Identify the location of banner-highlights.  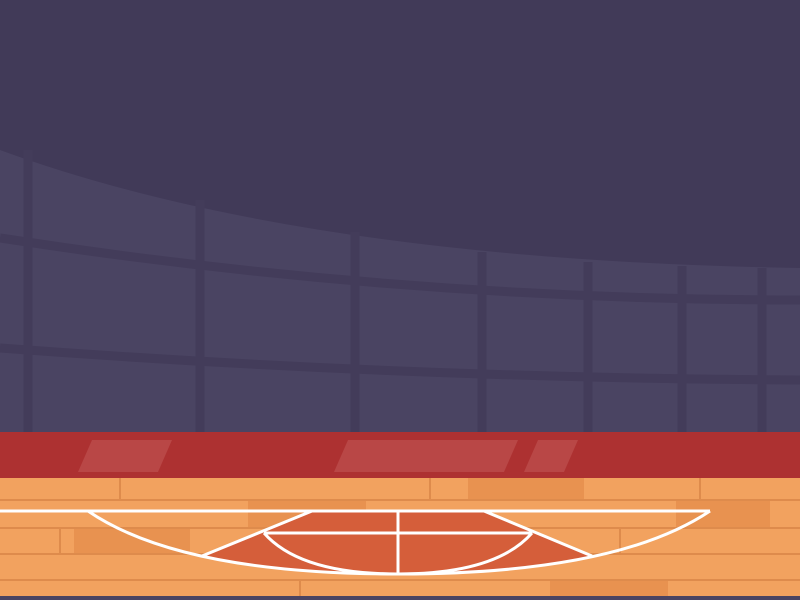
(328, 456).